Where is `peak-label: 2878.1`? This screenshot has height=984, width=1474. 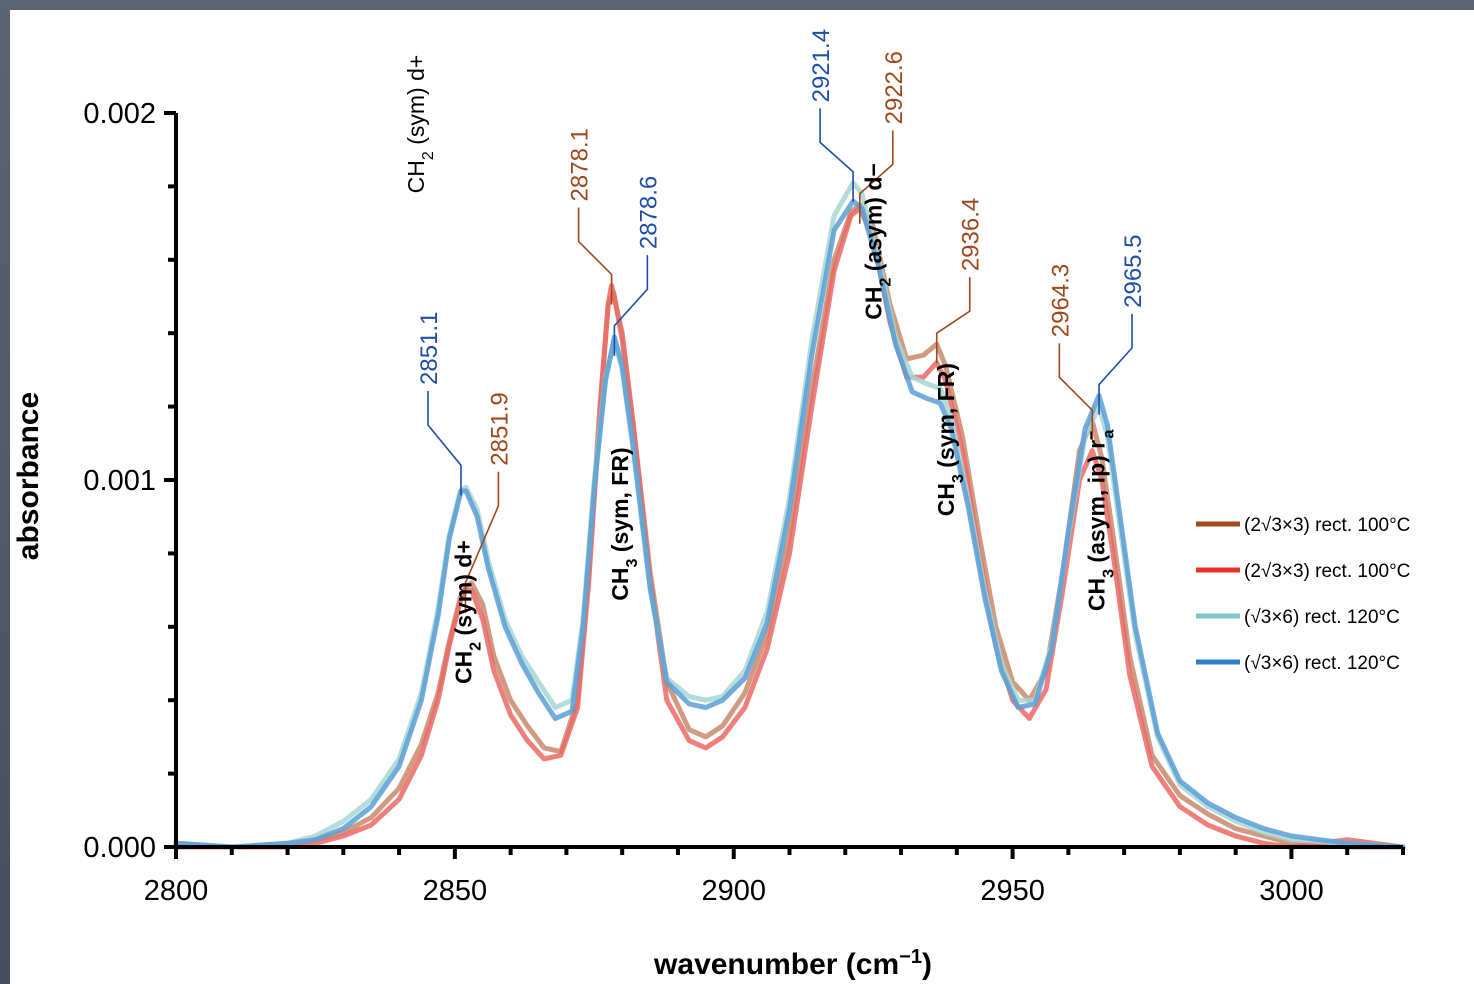 peak-label: 2878.1 is located at coordinates (580, 164).